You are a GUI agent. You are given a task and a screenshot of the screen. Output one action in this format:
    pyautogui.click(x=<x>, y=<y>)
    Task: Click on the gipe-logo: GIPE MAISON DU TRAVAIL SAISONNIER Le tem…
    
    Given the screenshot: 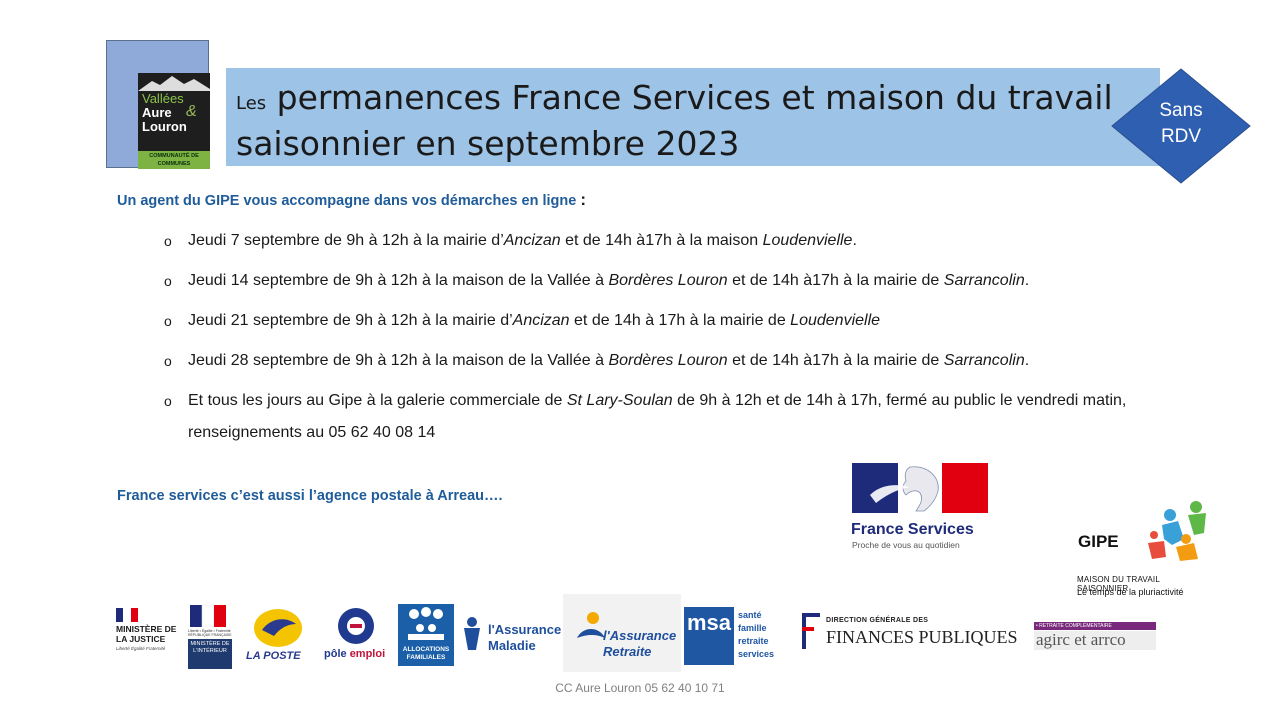 What is the action you would take?
    pyautogui.click(x=1140, y=550)
    